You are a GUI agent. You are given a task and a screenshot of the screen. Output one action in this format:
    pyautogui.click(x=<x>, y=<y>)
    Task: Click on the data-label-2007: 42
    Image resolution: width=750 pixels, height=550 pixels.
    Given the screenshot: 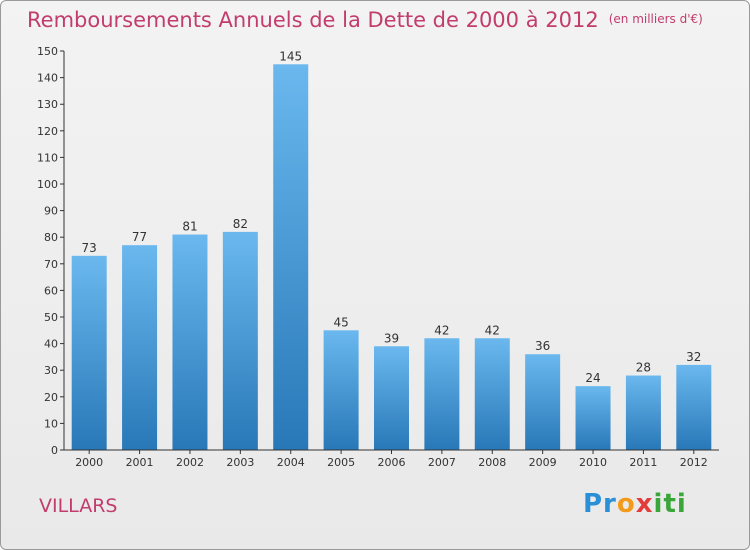 What is the action you would take?
    pyautogui.click(x=441, y=330)
    